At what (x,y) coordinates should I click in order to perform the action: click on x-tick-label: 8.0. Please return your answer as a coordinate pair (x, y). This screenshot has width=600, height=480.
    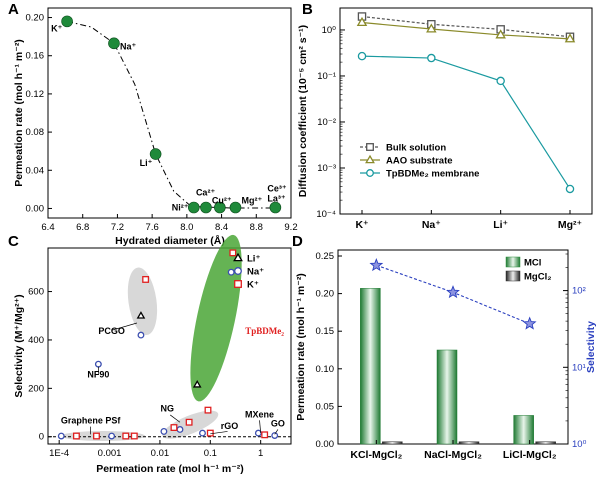
    Looking at the image, I should click on (186, 227).